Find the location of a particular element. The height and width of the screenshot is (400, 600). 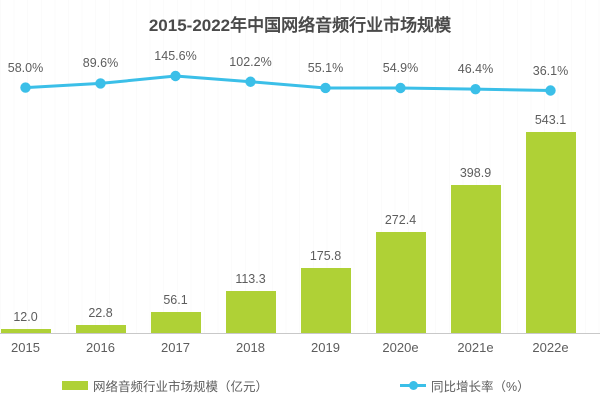

growth-rate-label-2017: 145.6% is located at coordinates (175, 56).